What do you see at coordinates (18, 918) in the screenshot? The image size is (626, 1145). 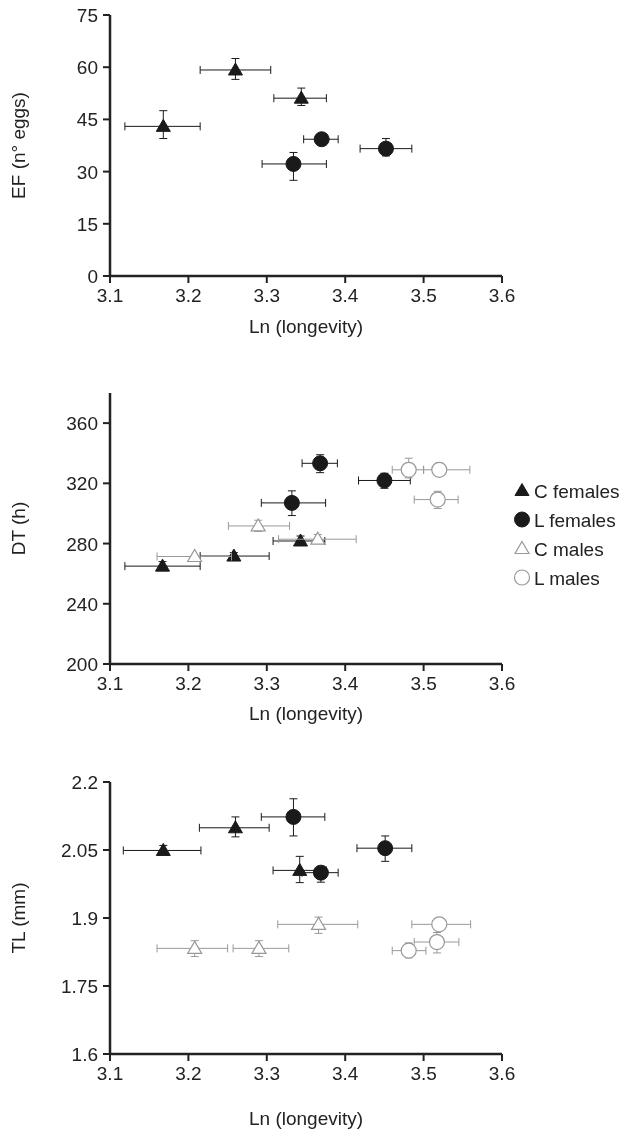 I see `y-axis-title: TL (mm)` at bounding box center [18, 918].